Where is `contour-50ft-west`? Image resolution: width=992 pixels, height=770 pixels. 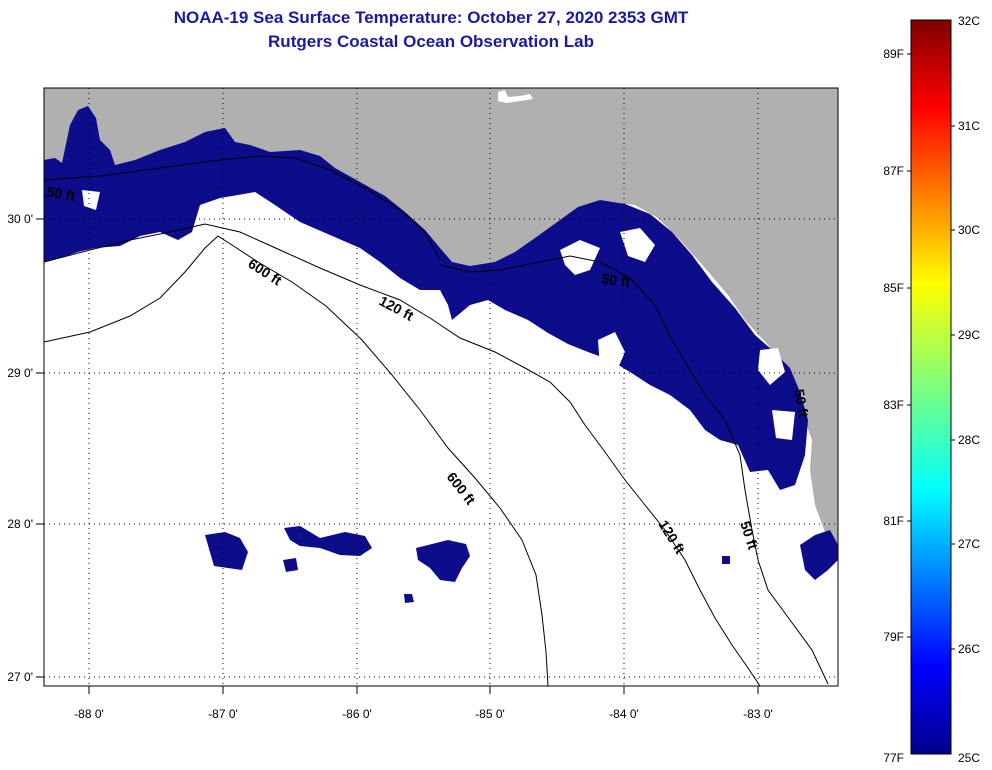
contour-50ft-west is located at coordinates (242, 208).